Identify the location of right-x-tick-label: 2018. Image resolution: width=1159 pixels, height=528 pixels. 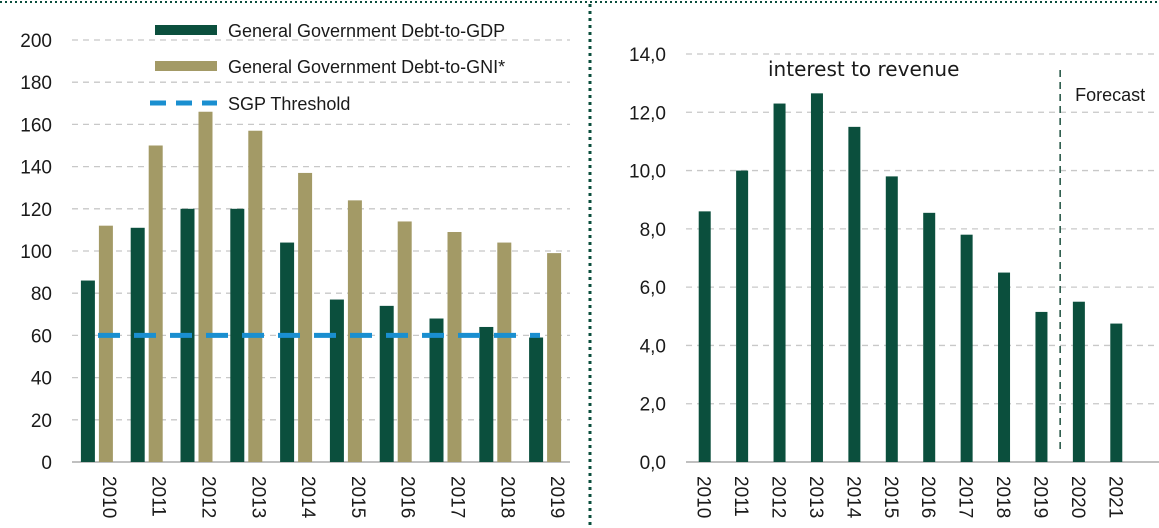
(1002, 497).